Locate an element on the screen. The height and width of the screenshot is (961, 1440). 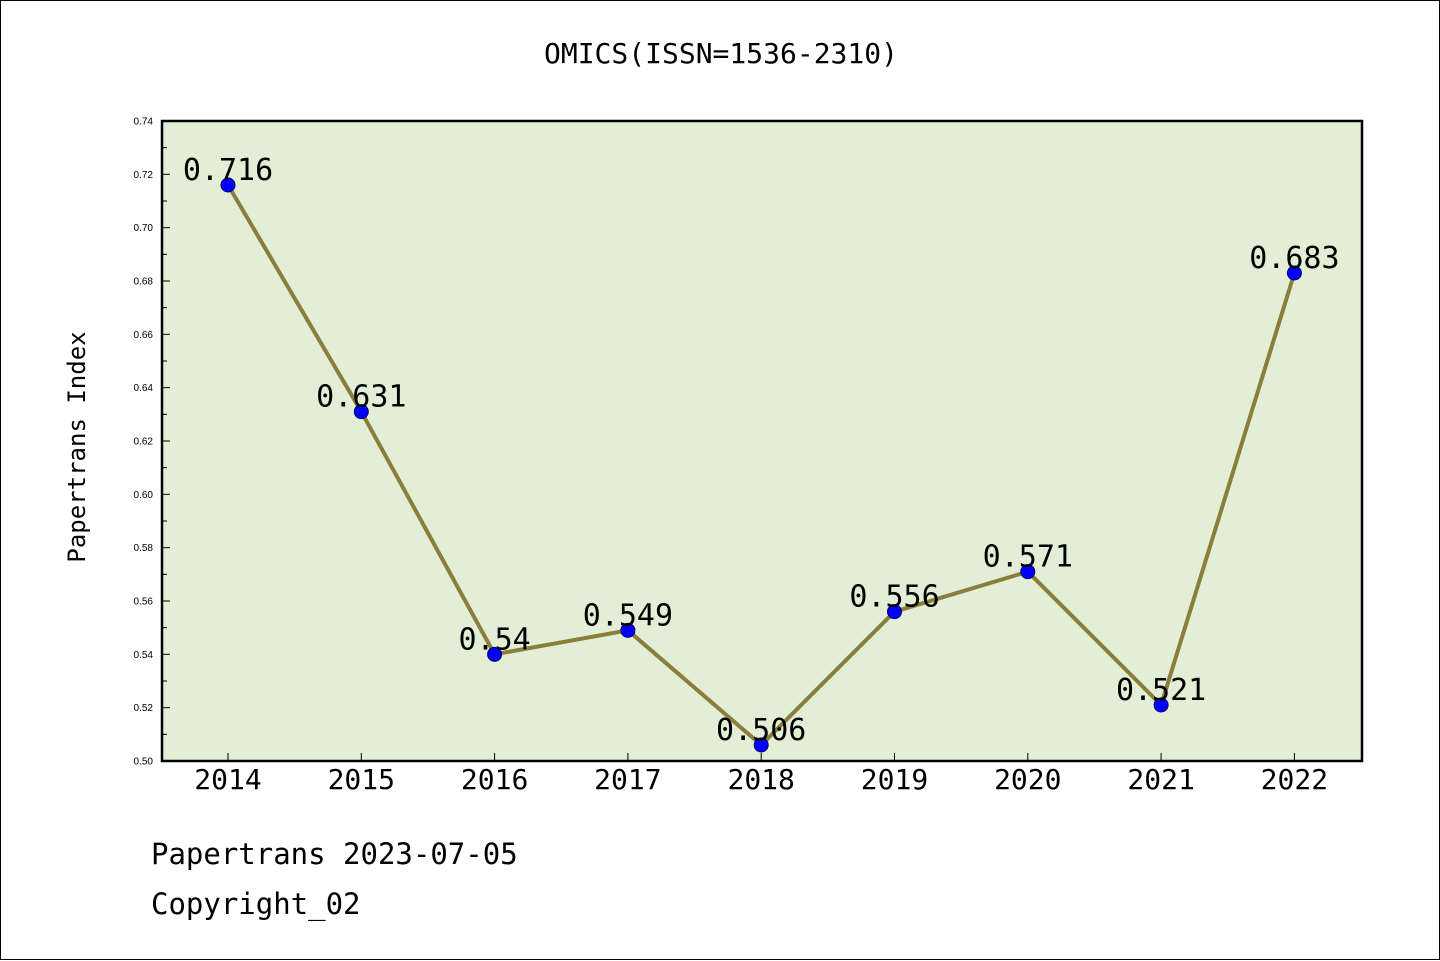
y-tick-label: 0.50 is located at coordinates (144, 762).